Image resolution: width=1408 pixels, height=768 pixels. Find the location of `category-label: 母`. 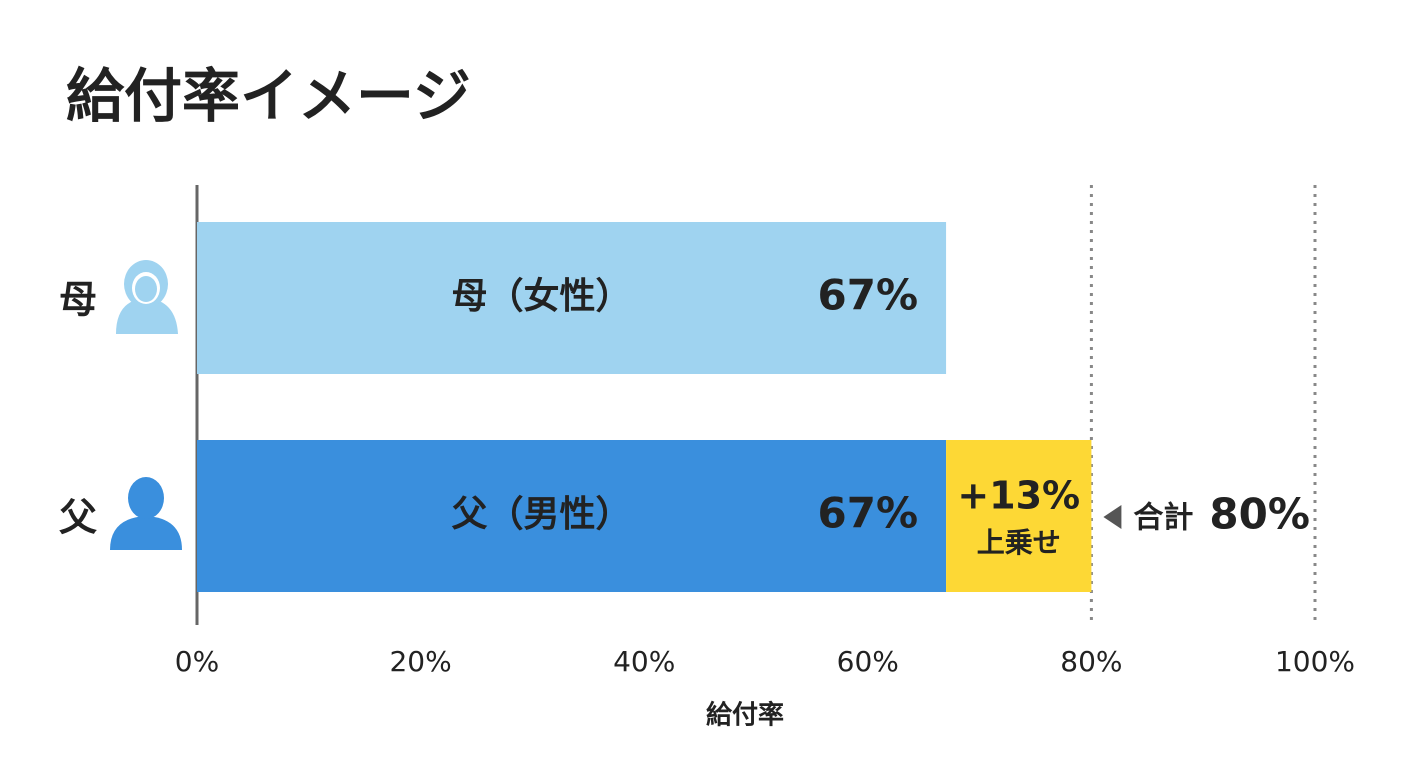

category-label: 母 is located at coordinates (78, 300).